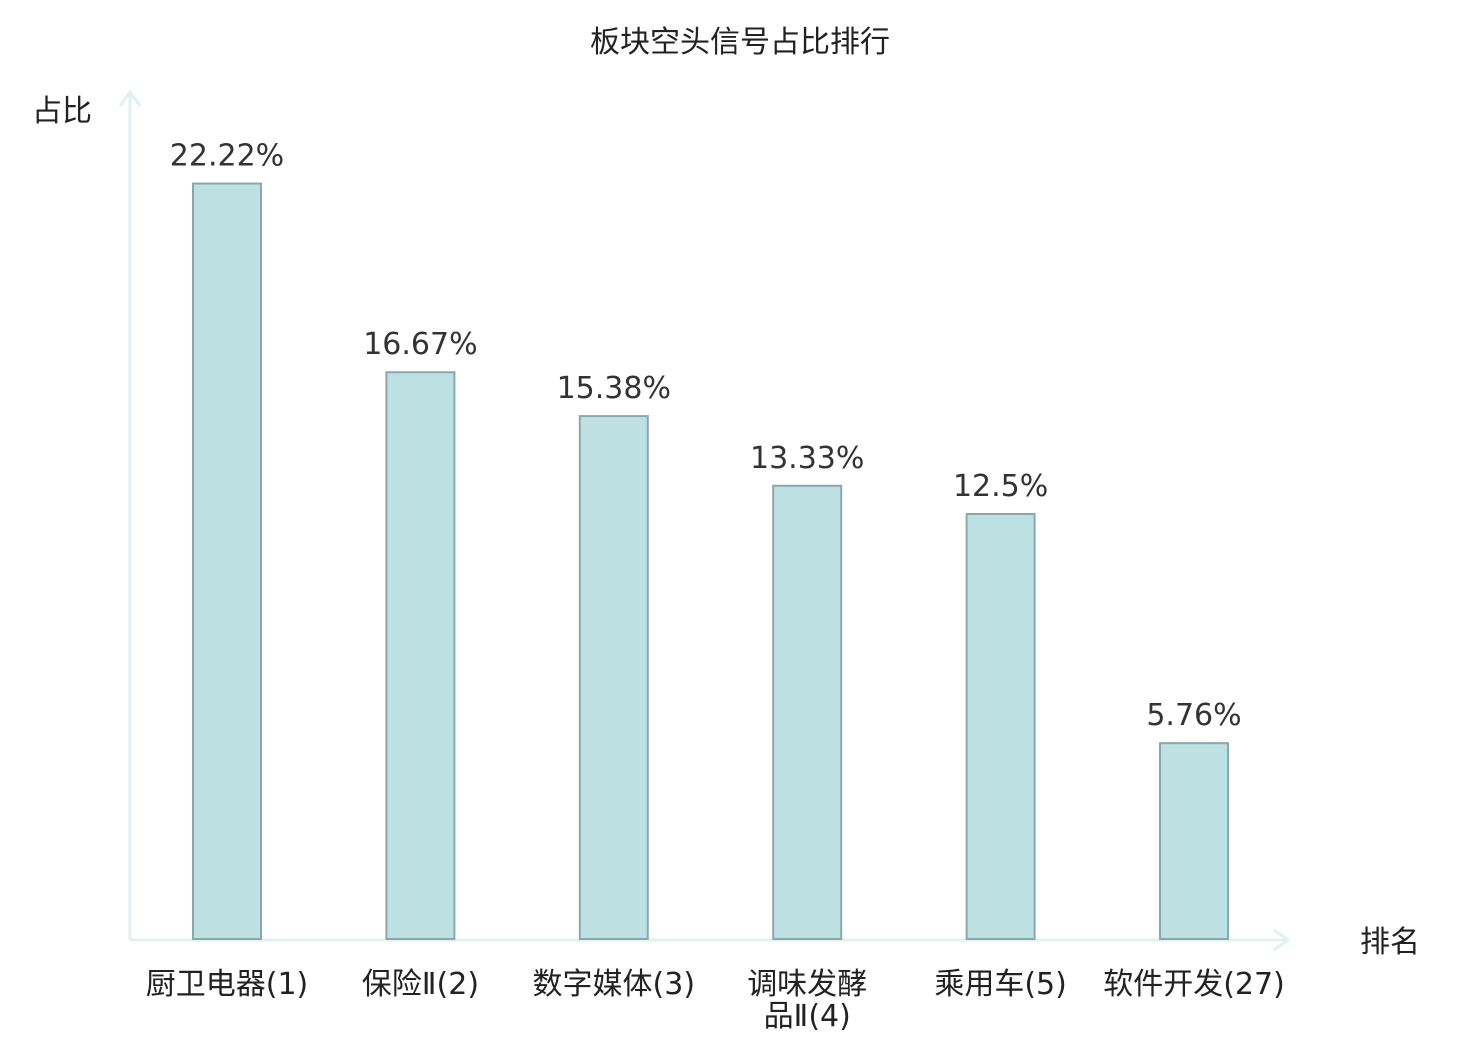  What do you see at coordinates (130, 98) in the screenshot?
I see `y-axis-arrow` at bounding box center [130, 98].